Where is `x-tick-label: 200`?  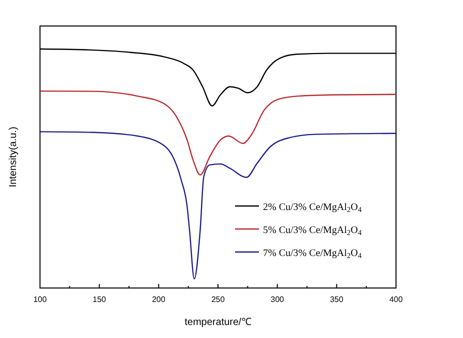 x-tick-label: 200 is located at coordinates (159, 299).